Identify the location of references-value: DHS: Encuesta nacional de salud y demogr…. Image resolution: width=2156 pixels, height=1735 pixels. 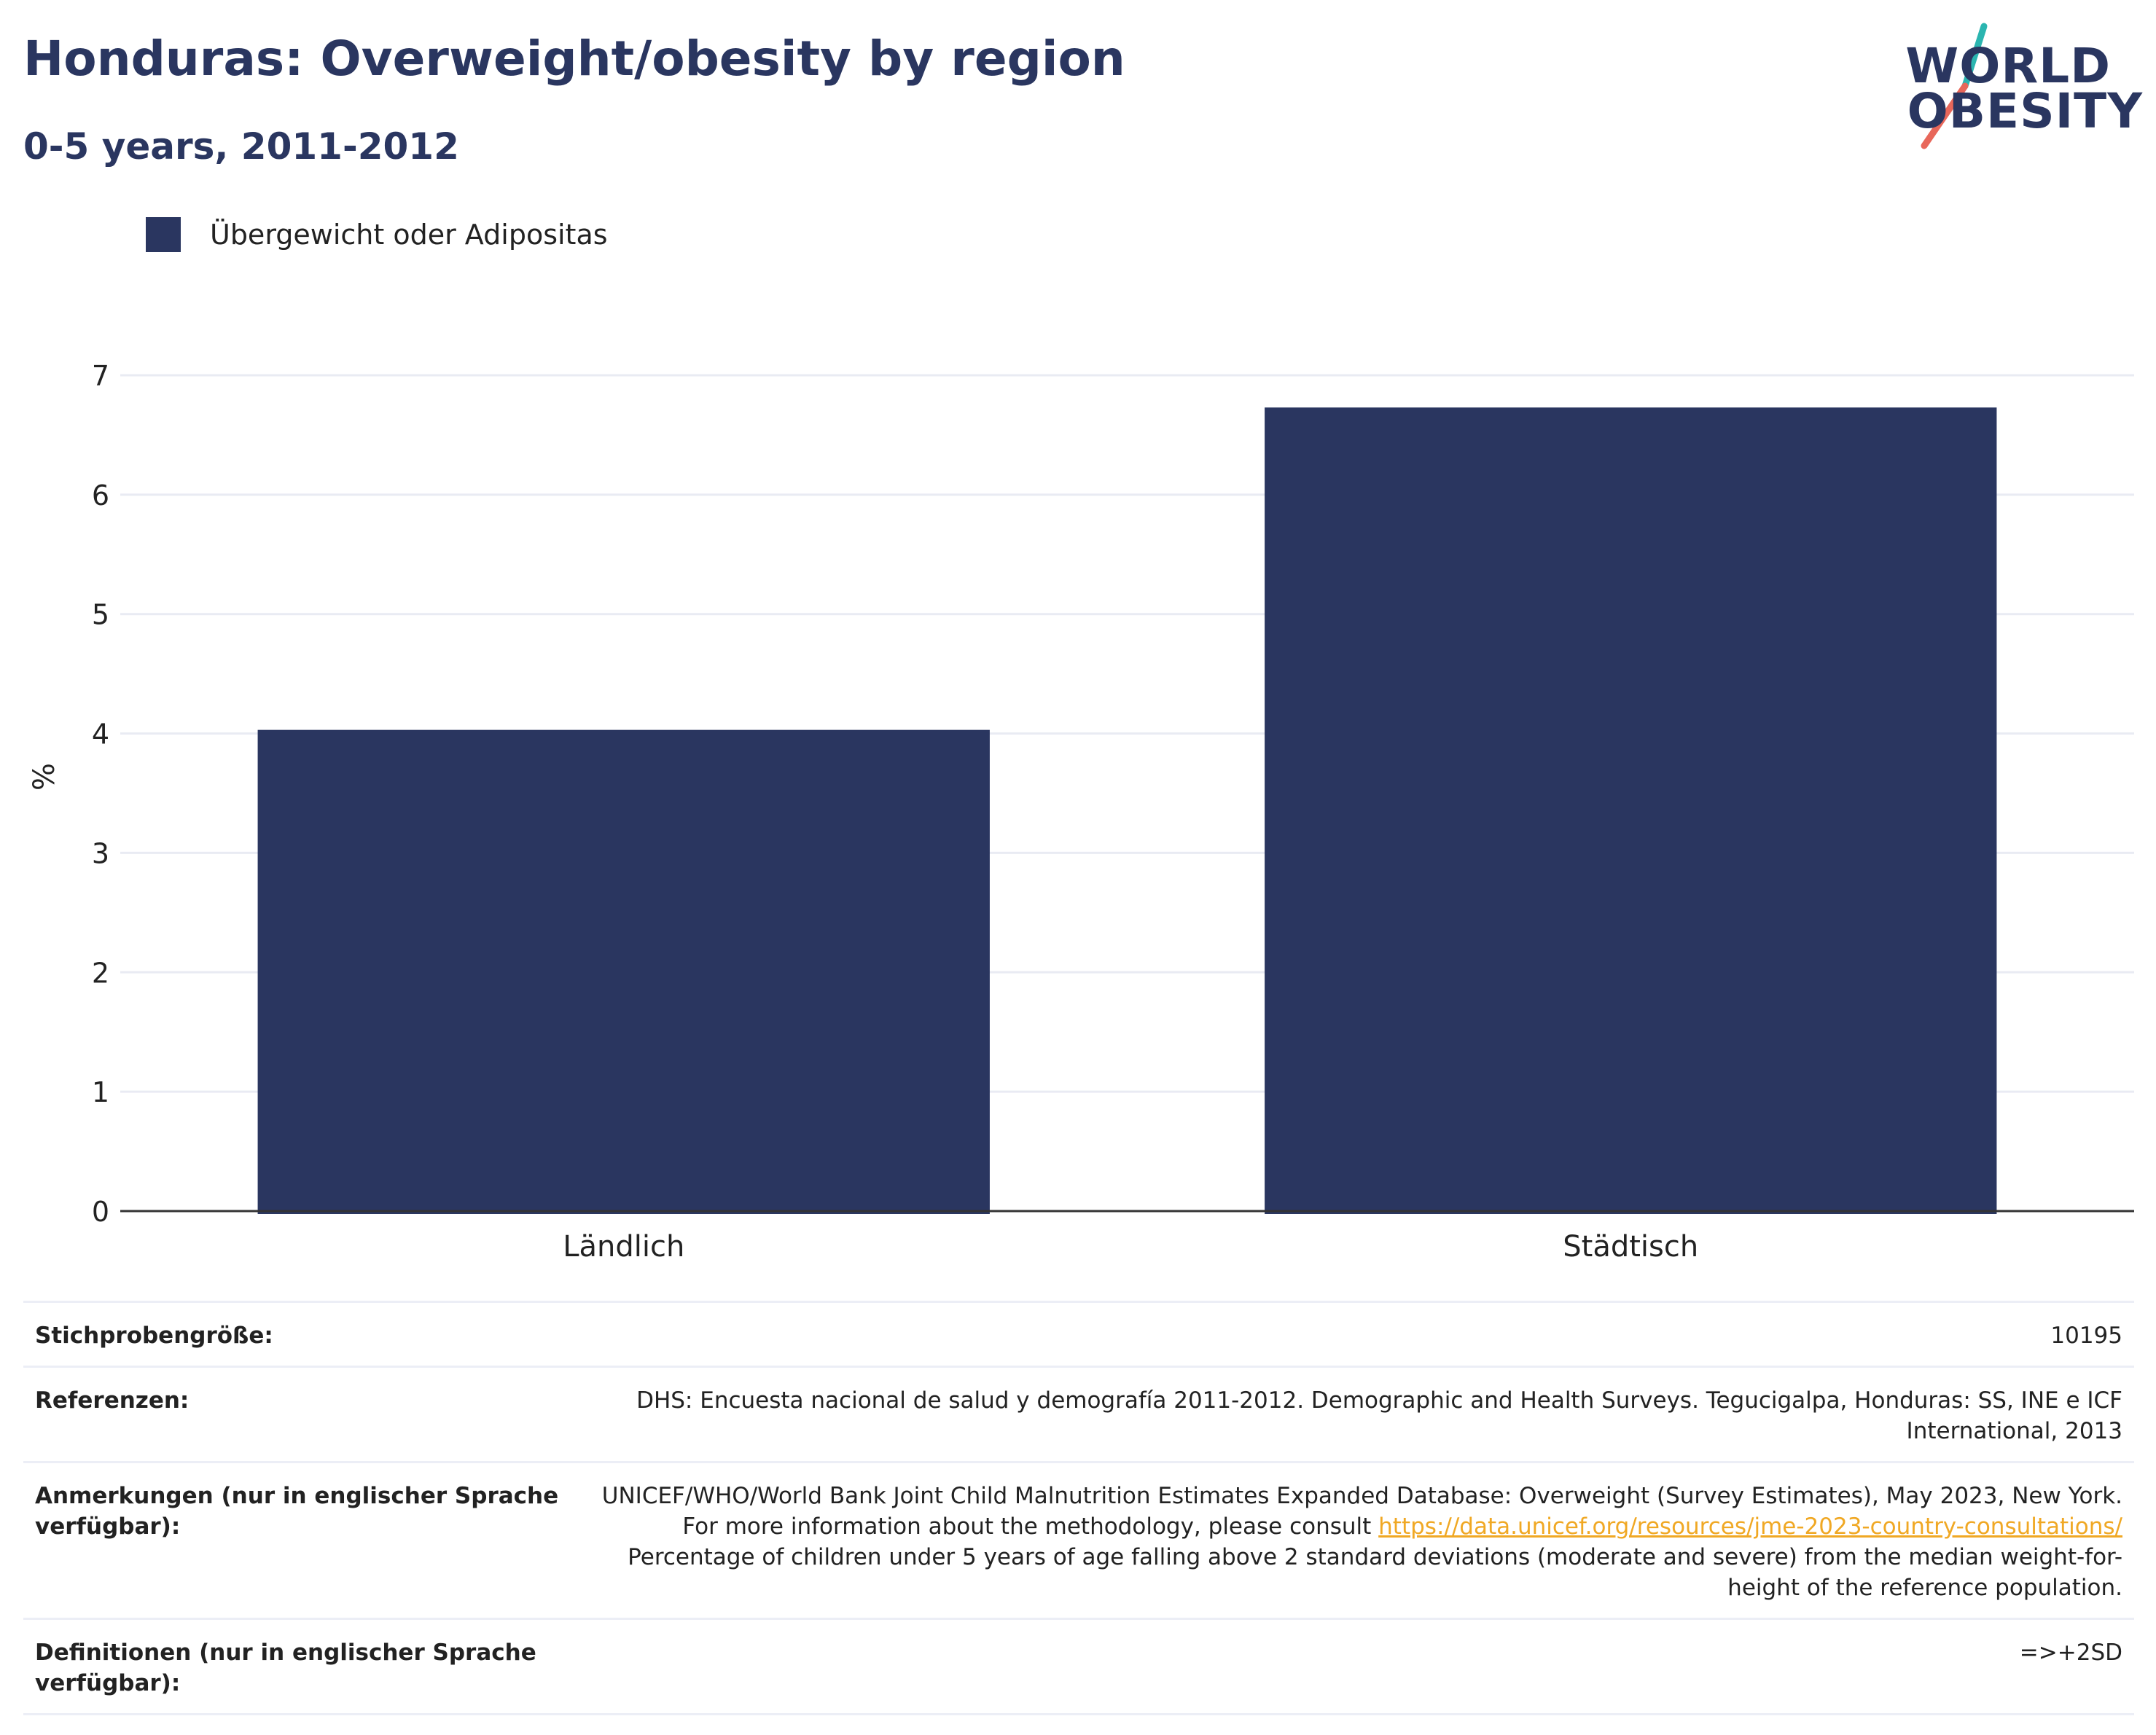
(1379, 1415).